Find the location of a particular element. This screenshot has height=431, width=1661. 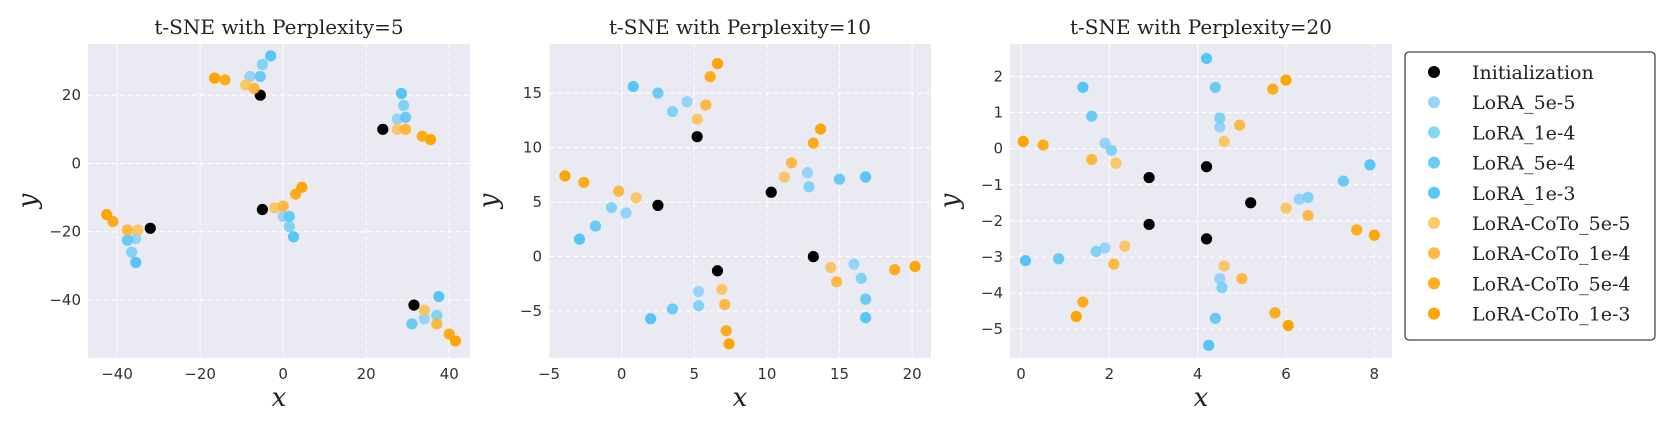

y-tick-label: −2 is located at coordinates (992, 221).